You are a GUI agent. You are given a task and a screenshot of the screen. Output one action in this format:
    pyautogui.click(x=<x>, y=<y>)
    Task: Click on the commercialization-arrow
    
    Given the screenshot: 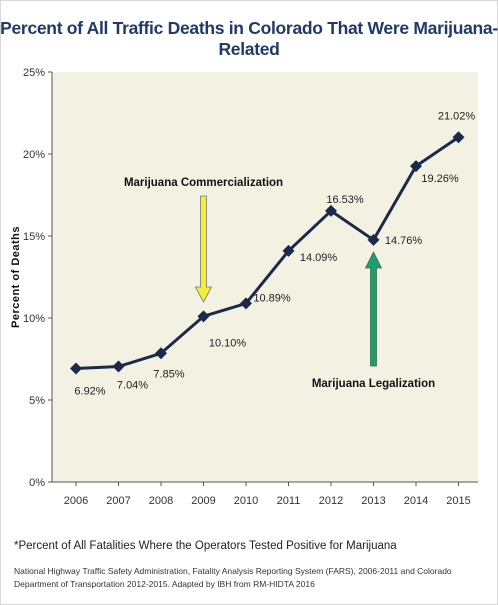 What is the action you would take?
    pyautogui.click(x=203, y=249)
    